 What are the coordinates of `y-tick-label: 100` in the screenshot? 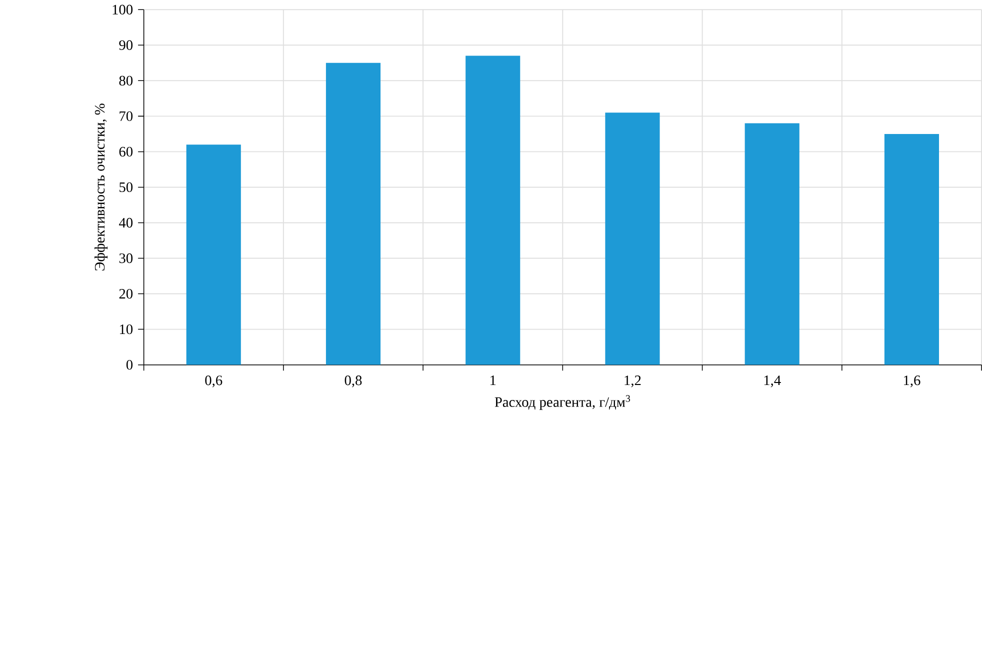 It's located at (122, 9).